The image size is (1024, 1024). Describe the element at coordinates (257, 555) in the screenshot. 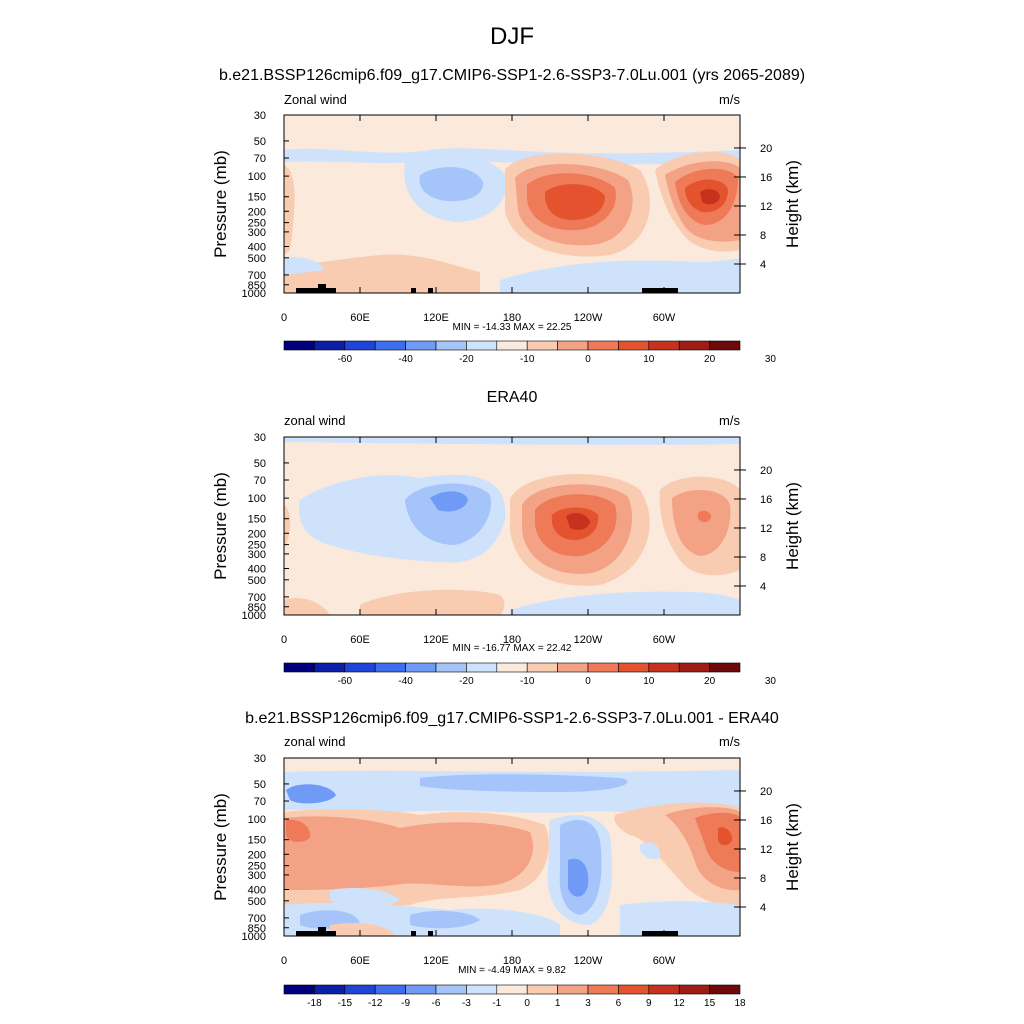

I see `y-tick-label: 300` at that location.